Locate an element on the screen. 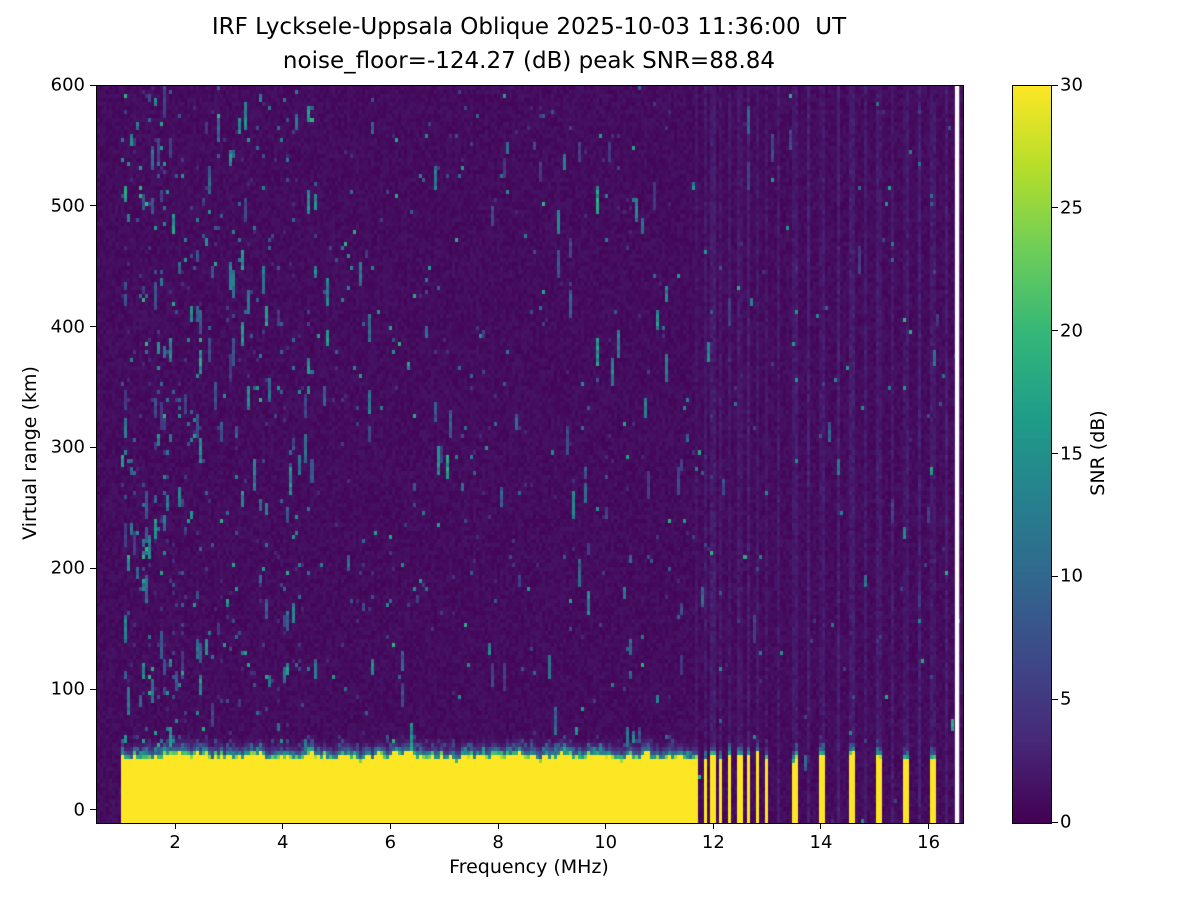 This screenshot has height=900, width=1200. y-tick-label: 600 is located at coordinates (67, 85).